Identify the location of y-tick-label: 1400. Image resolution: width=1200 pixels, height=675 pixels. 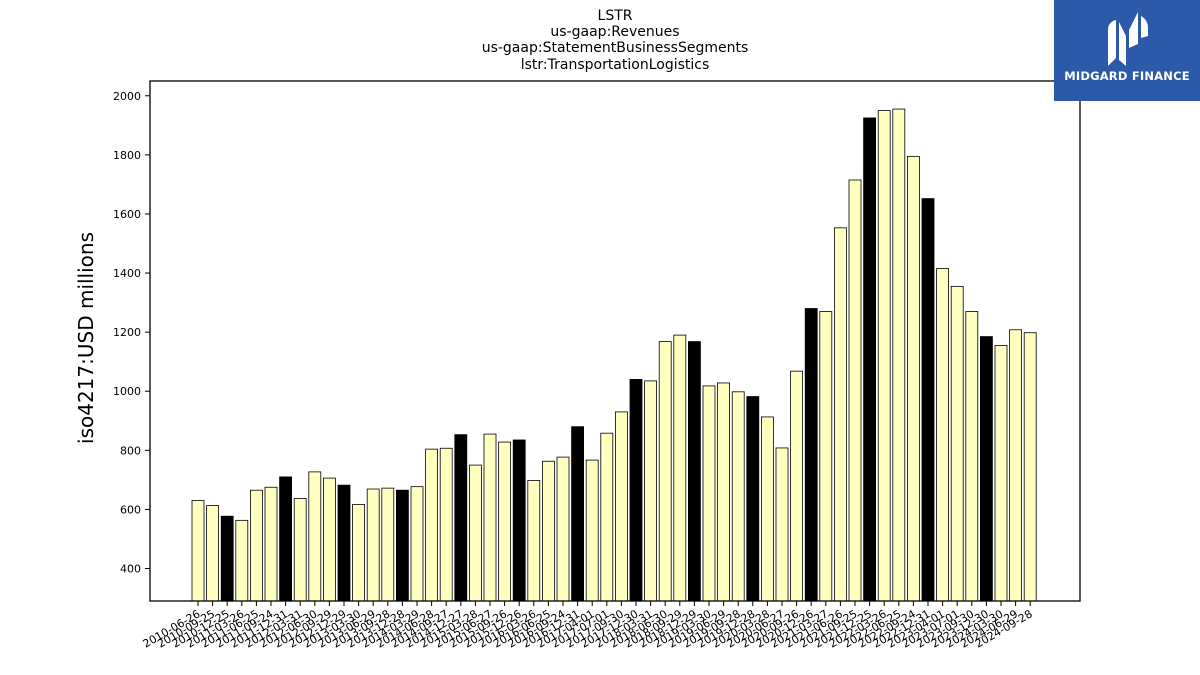
(127, 273).